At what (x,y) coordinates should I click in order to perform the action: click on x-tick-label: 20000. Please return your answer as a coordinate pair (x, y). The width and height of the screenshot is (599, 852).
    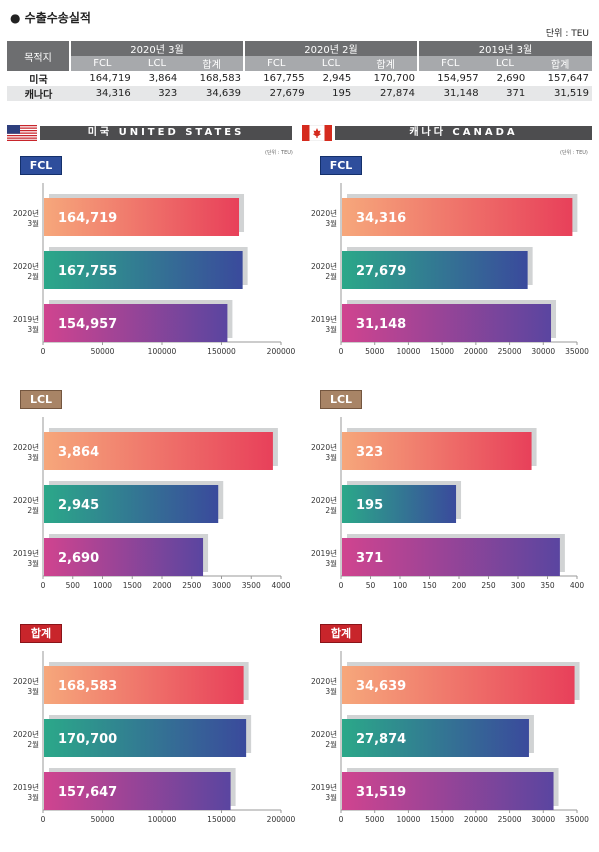
    Looking at the image, I should click on (476, 819).